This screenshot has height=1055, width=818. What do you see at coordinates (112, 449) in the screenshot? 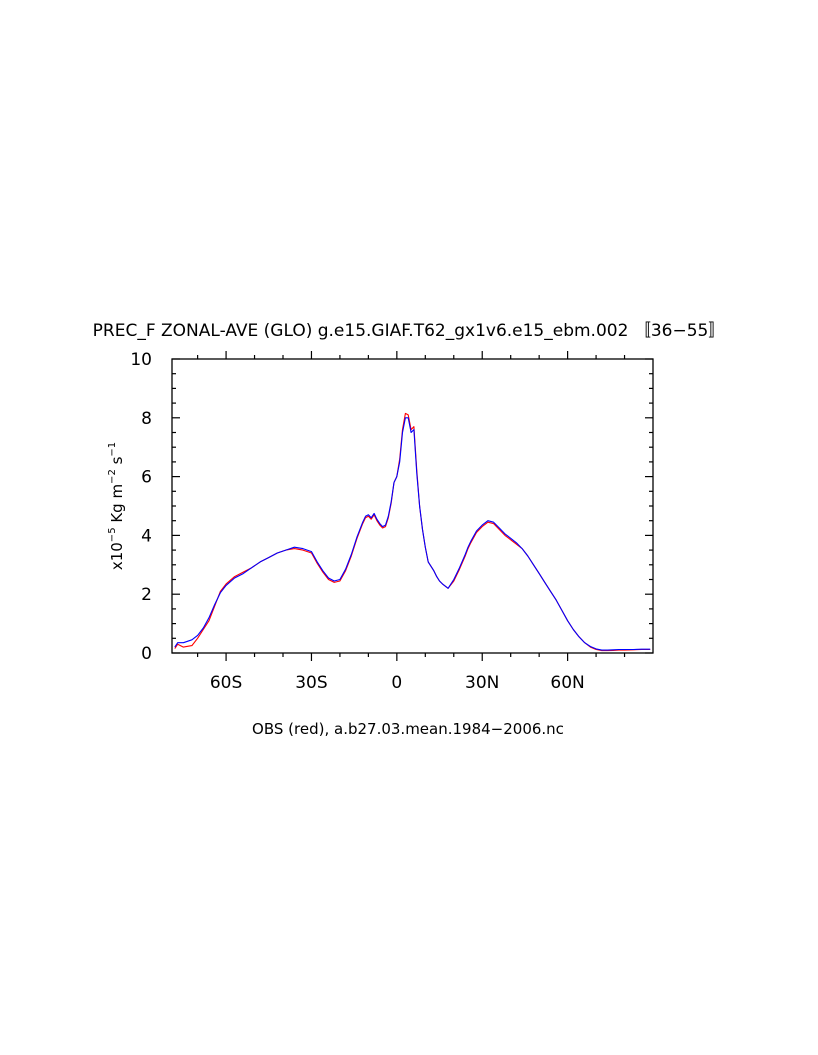
I see `y-label-unit2-exp: −1` at bounding box center [112, 449].